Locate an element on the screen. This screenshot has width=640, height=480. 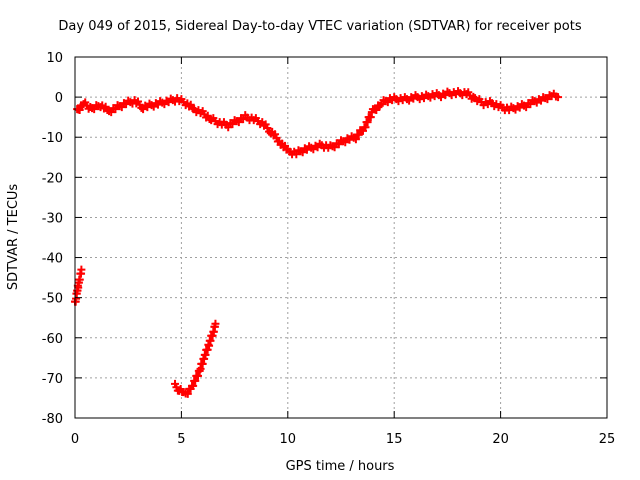
x-tick-label: 10 is located at coordinates (288, 439).